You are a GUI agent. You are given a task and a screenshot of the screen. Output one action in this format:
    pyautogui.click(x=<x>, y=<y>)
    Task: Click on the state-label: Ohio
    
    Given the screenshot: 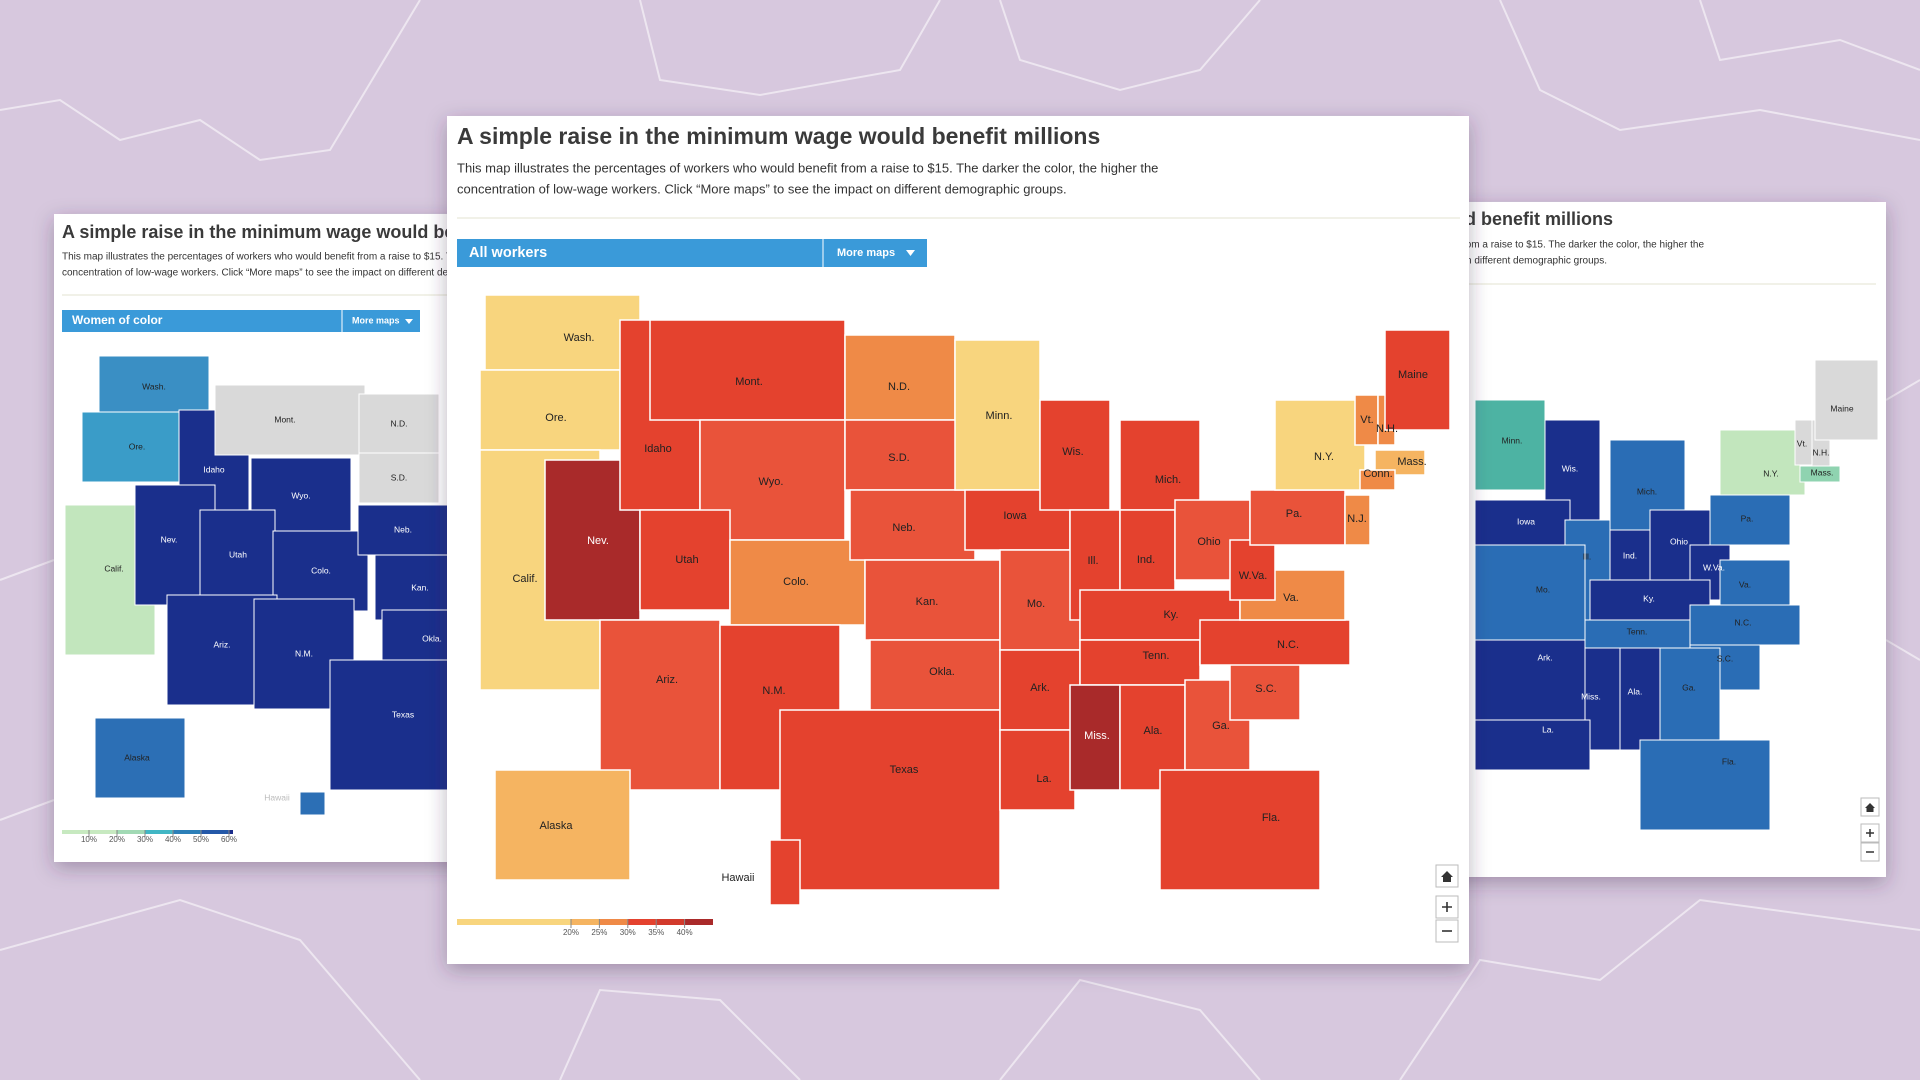 What is the action you would take?
    pyautogui.click(x=1679, y=541)
    